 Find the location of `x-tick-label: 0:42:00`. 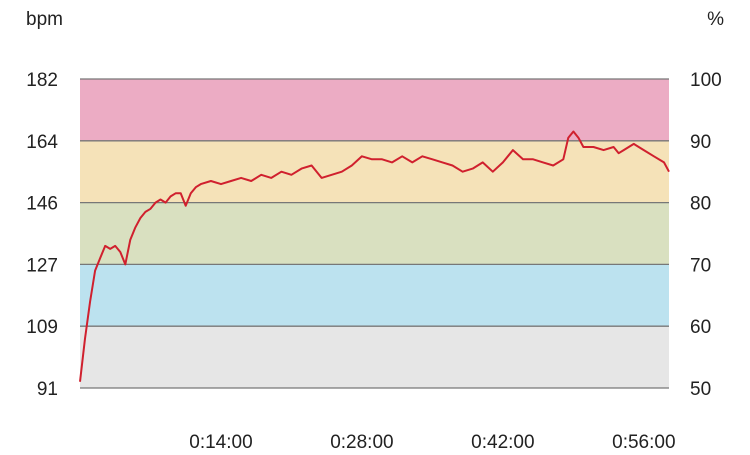

x-tick-label: 0:42:00 is located at coordinates (502, 442).